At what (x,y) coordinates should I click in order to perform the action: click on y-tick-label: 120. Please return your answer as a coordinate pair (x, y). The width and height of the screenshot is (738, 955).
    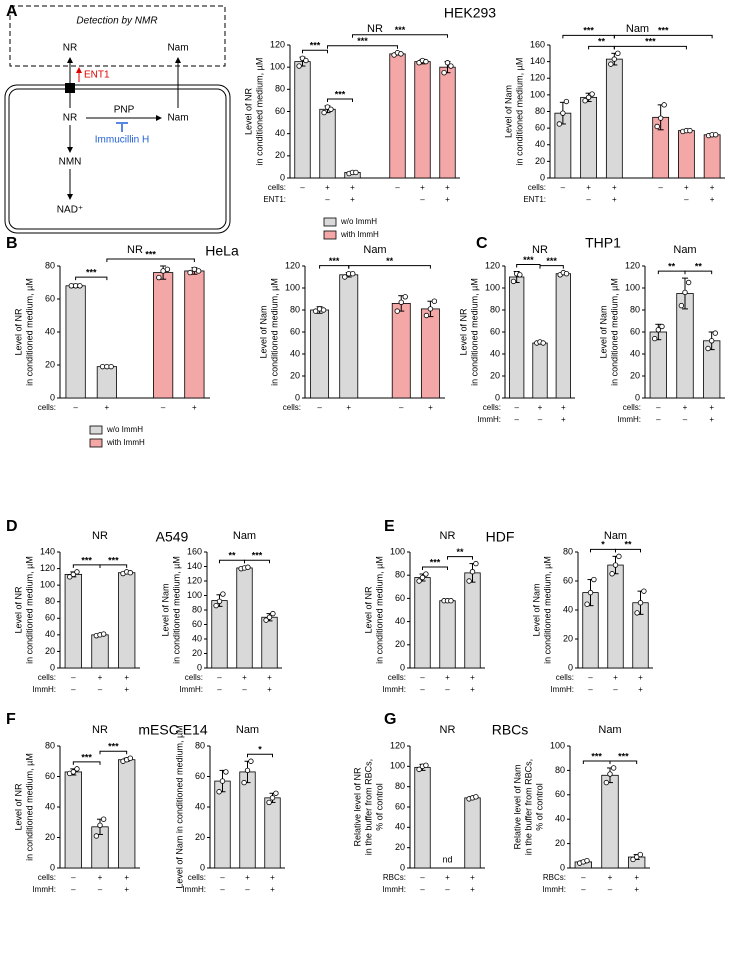
    Looking at the image, I should click on (277, 44).